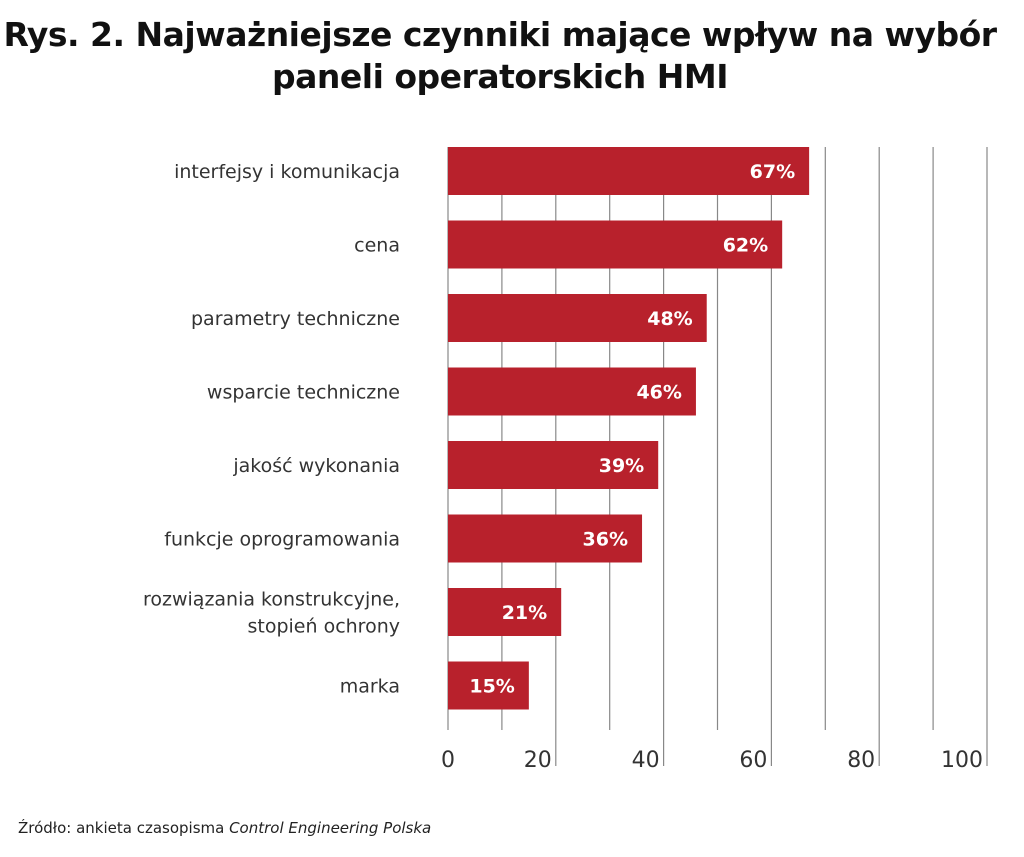  I want to click on x-tick-label: 20, so click(538, 760).